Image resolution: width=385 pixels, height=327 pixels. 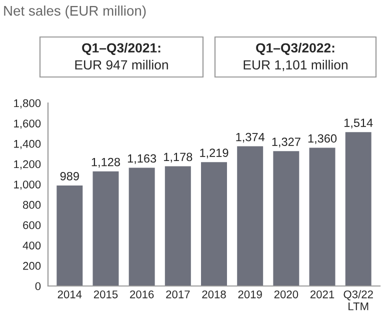 What do you see at coordinates (69, 176) in the screenshot?
I see `data-label: 989` at bounding box center [69, 176].